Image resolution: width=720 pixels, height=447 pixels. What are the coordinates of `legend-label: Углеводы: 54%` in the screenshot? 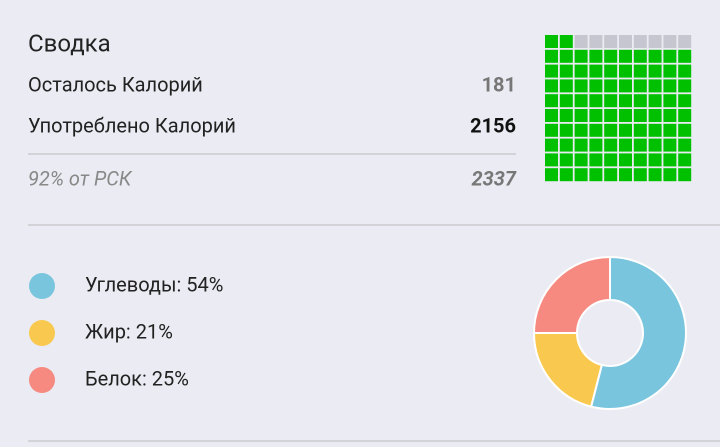 It's located at (154, 284).